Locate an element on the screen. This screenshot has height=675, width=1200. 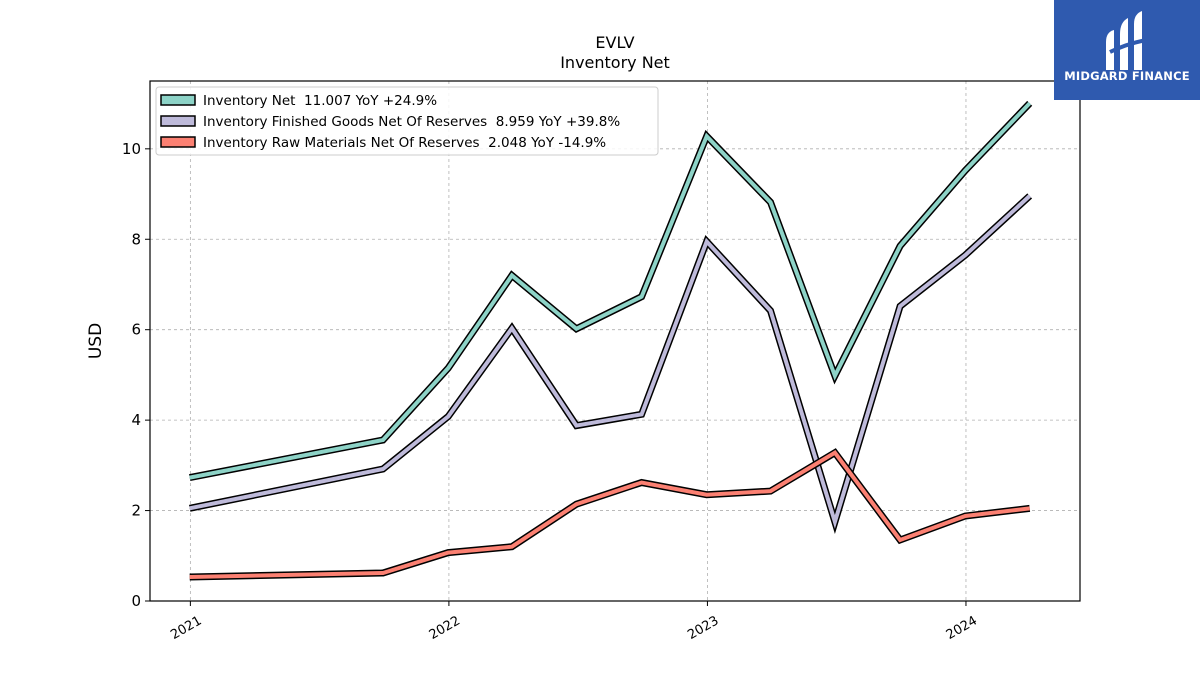
x-tick-label: 2021 is located at coordinates (186, 628).